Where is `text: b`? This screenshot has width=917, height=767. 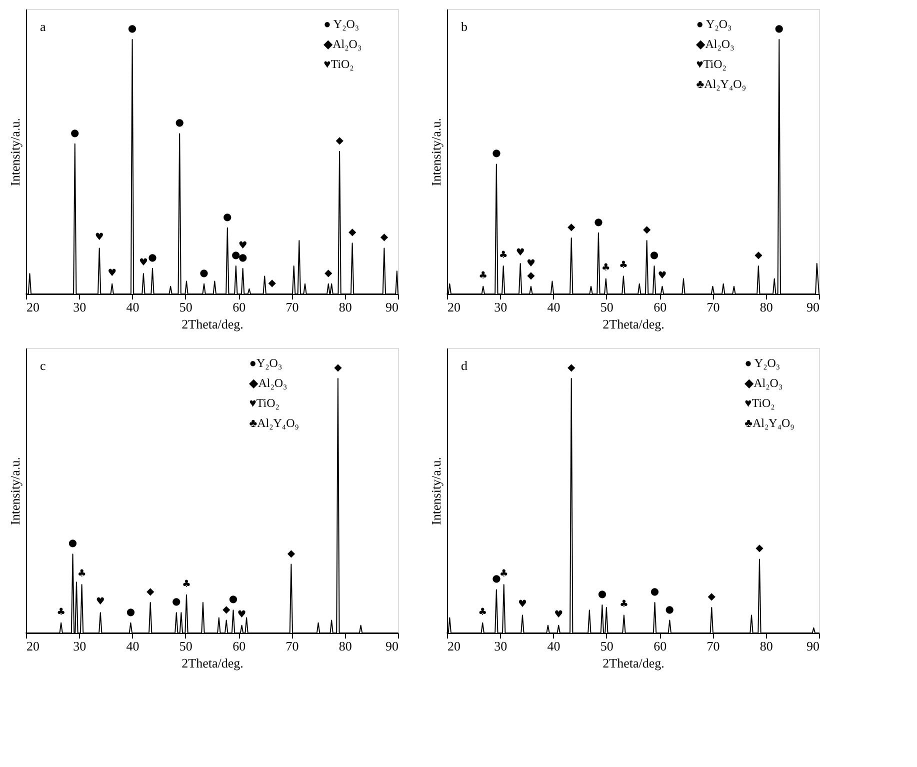 text: b is located at coordinates (464, 26).